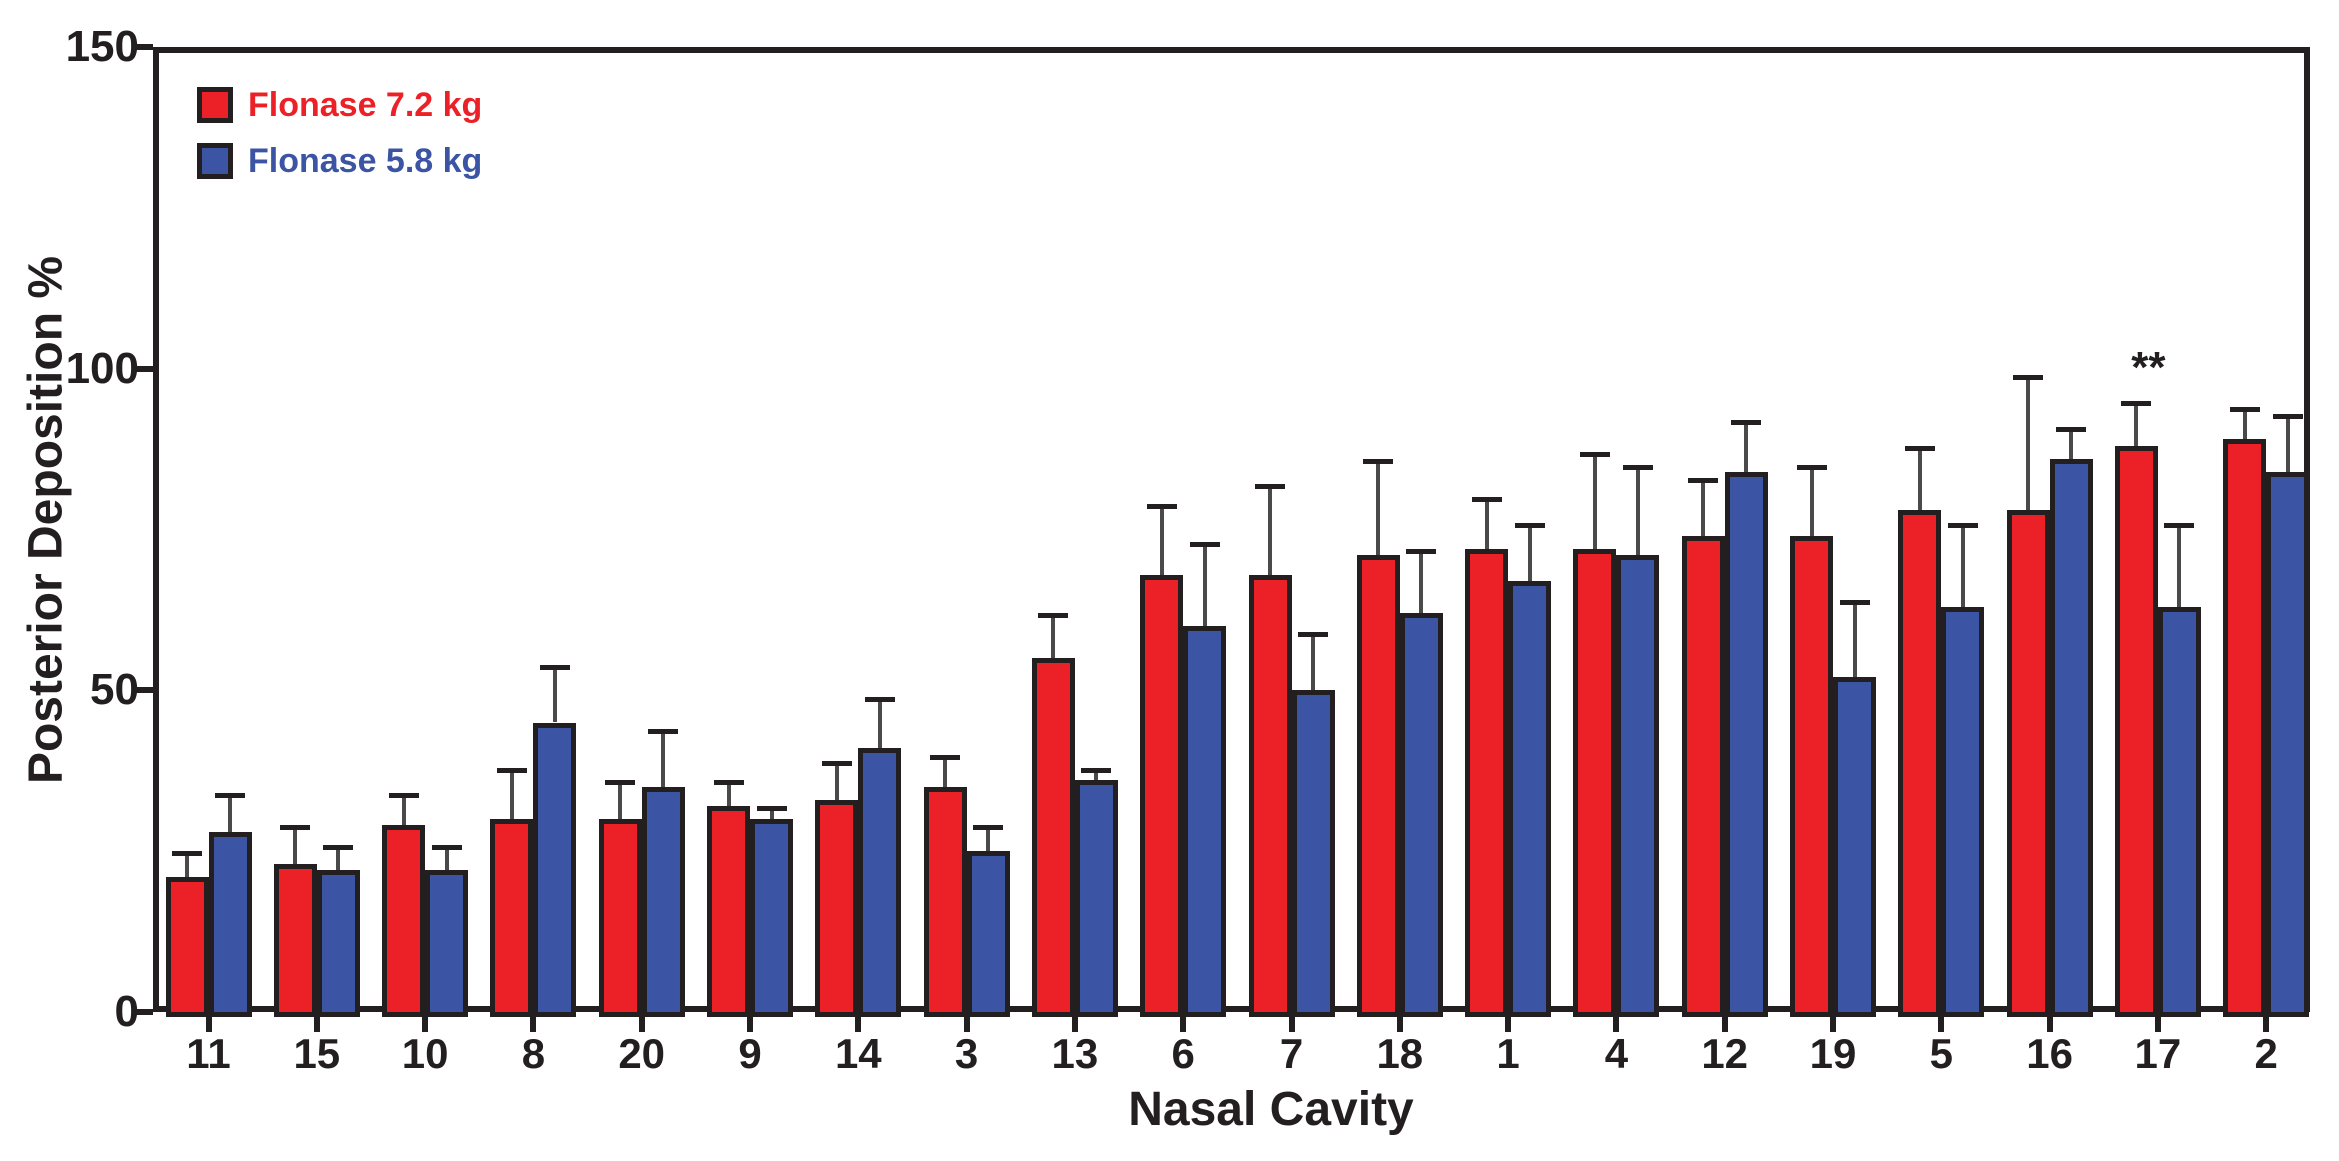 This screenshot has height=1161, width=2339. I want to click on x-tick-label: 2, so click(2266, 1053).